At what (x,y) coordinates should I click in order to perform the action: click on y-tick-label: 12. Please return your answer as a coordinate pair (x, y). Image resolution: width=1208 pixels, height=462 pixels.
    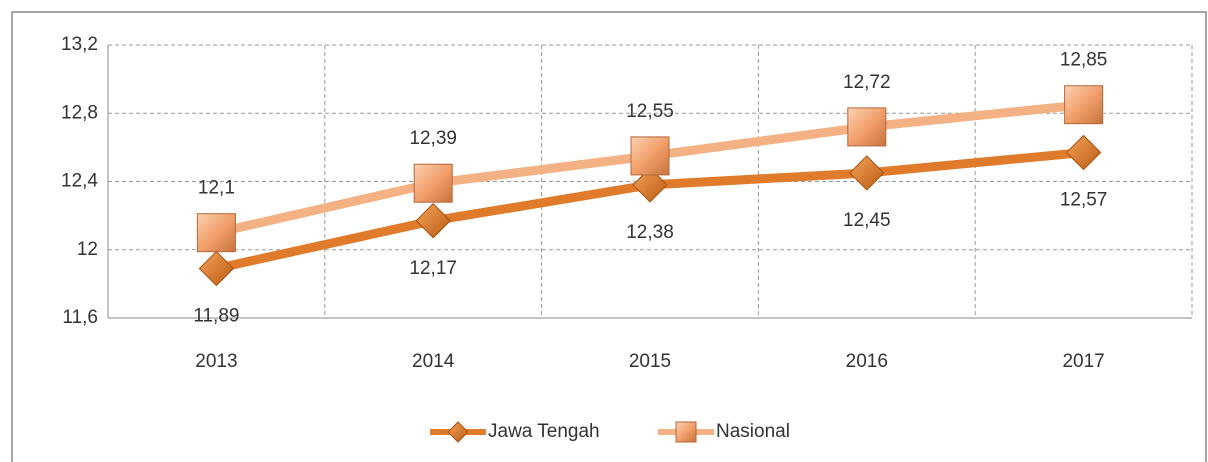
    Looking at the image, I should click on (87, 249).